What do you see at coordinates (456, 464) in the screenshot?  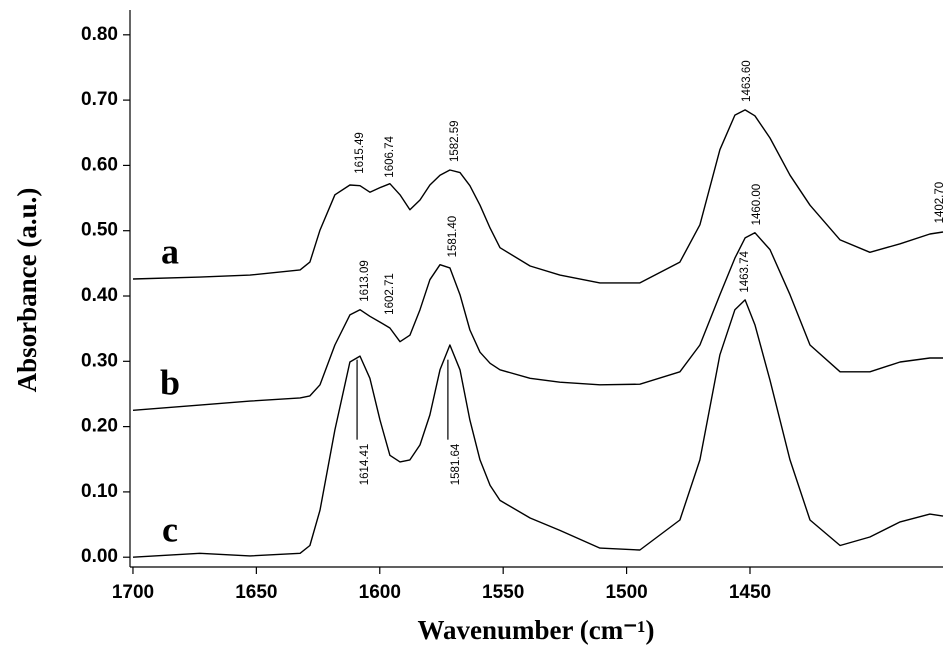 I see `peak-annotation: 1581.64` at bounding box center [456, 464].